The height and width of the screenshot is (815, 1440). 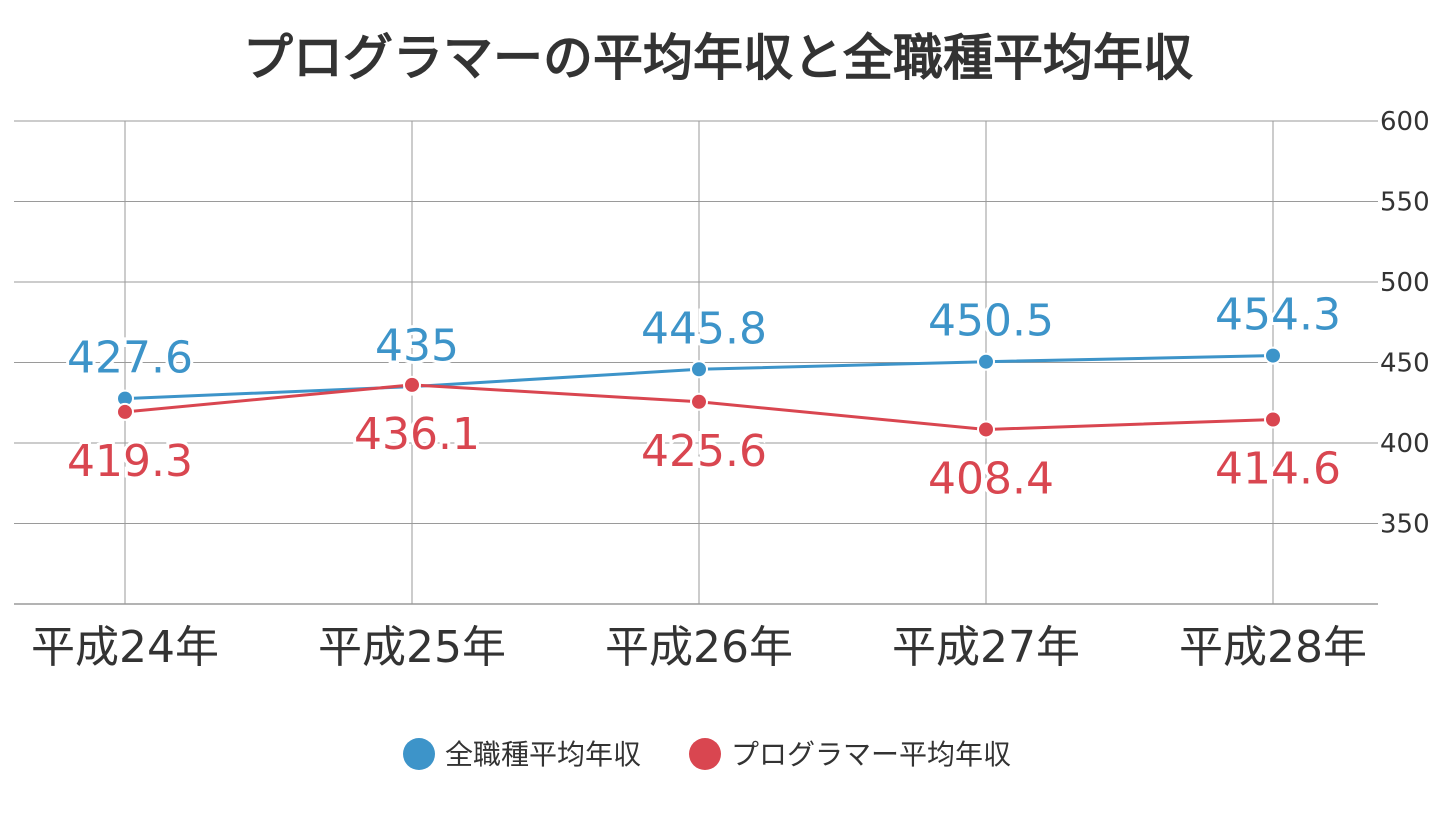 What do you see at coordinates (130, 358) in the screenshot?
I see `data-label: 427.6` at bounding box center [130, 358].